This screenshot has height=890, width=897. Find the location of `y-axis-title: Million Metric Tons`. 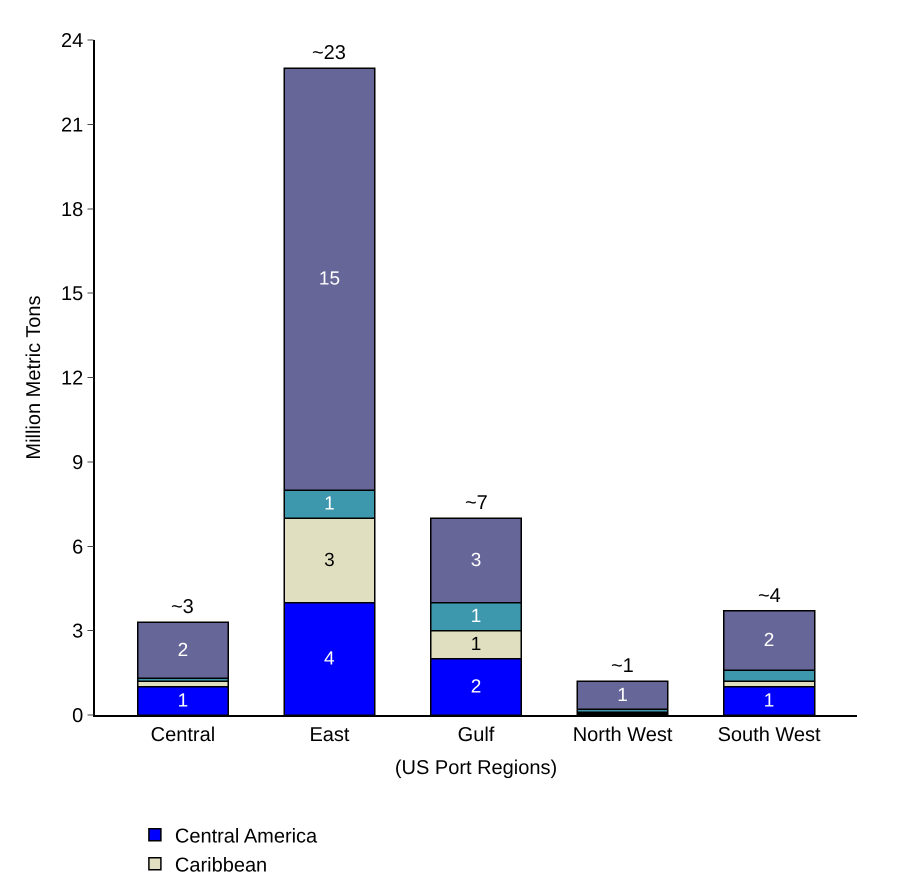

y-axis-title: Million Metric Tons is located at coordinates (34, 377).